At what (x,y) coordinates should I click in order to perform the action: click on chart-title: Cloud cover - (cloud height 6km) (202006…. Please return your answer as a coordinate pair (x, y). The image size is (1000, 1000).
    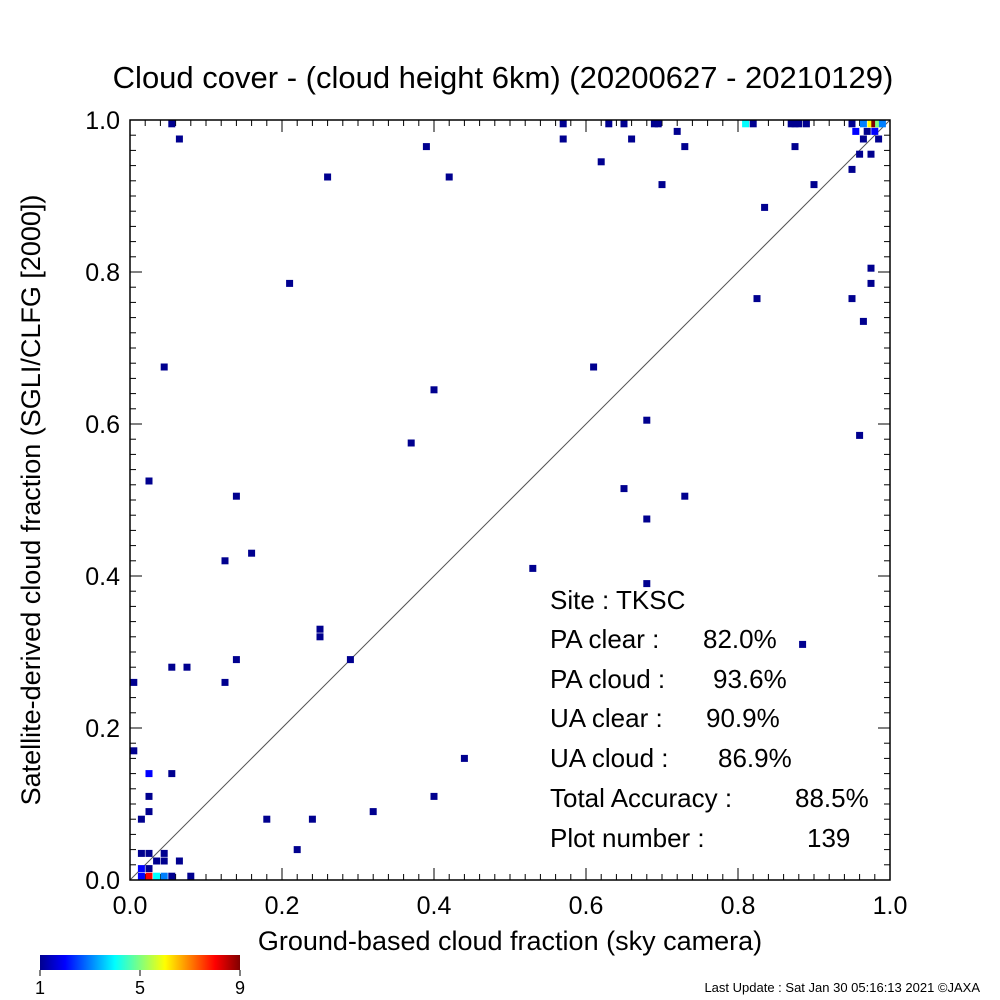
    Looking at the image, I should click on (503, 77).